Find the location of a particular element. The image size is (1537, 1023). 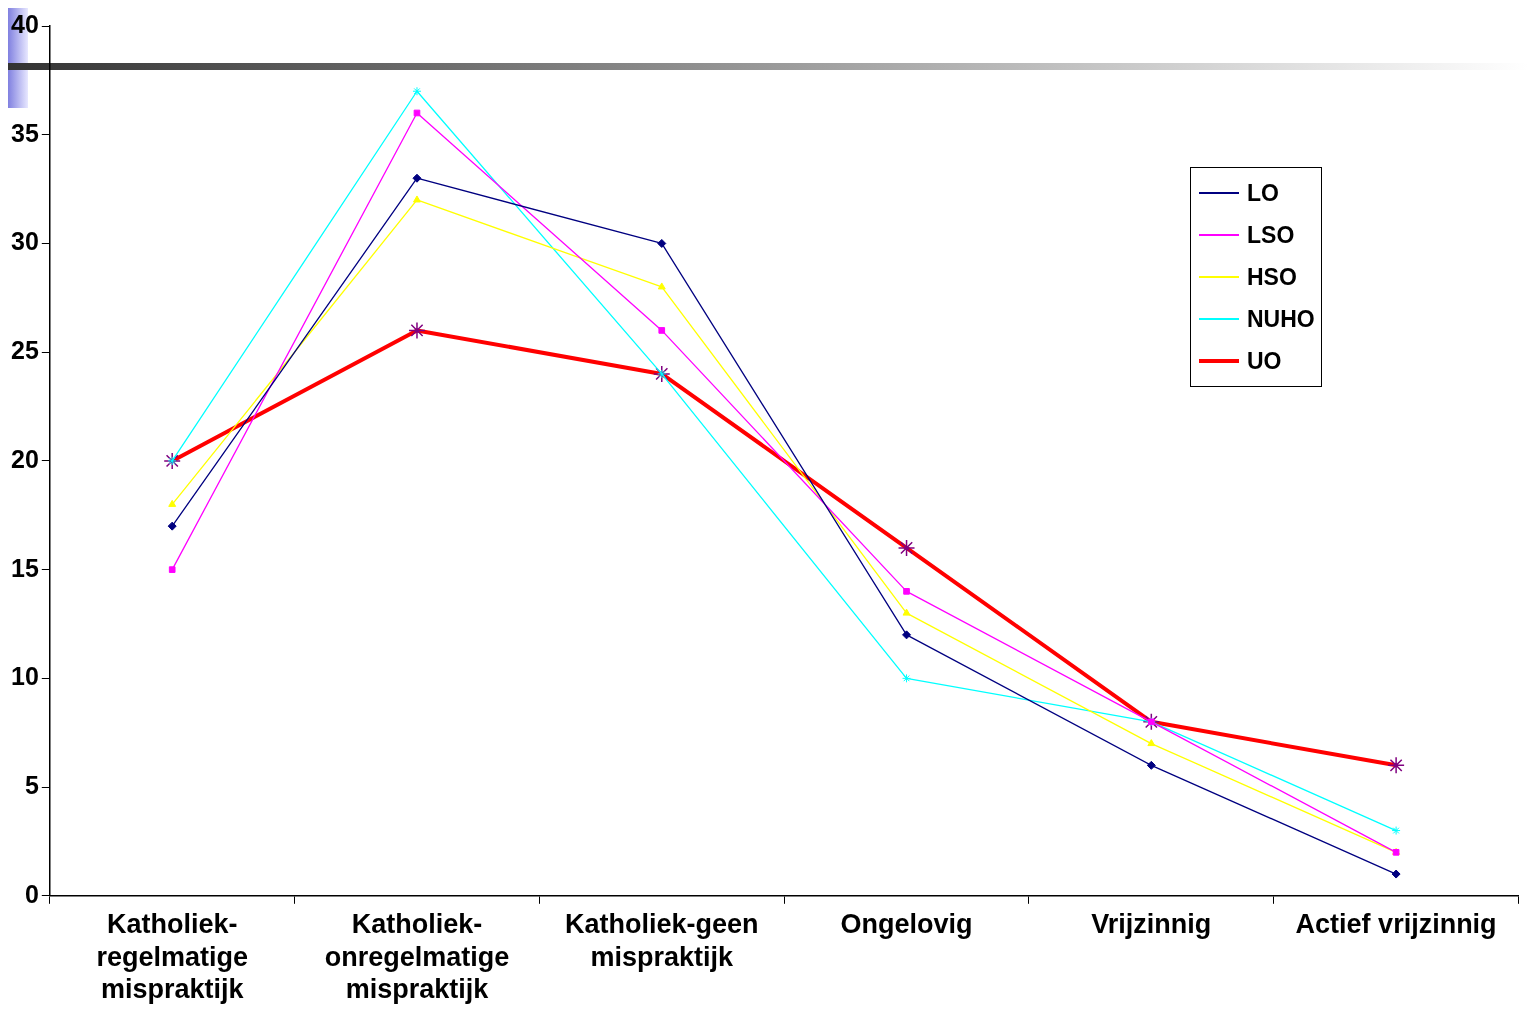

y-tick-label: 30 is located at coordinates (25, 241).